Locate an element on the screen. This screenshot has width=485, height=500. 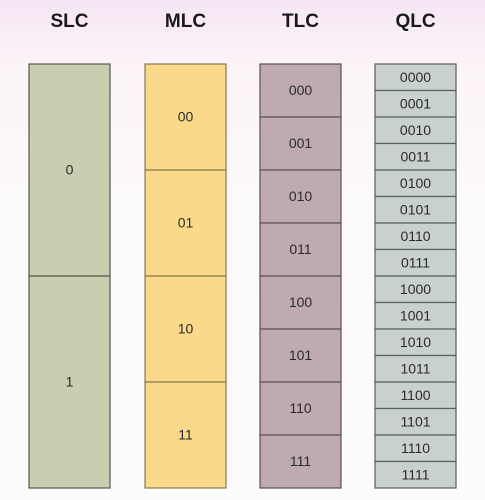
cell-label: 111 is located at coordinates (300, 461).